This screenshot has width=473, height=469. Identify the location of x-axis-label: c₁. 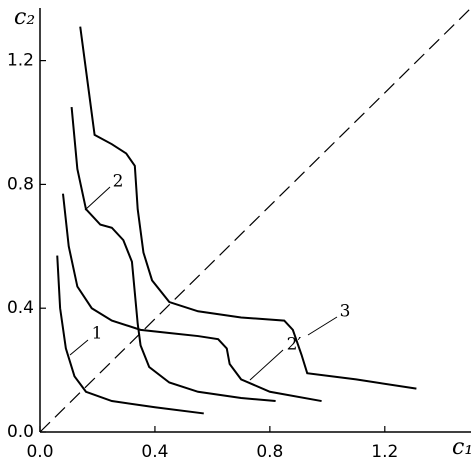
(462, 447).